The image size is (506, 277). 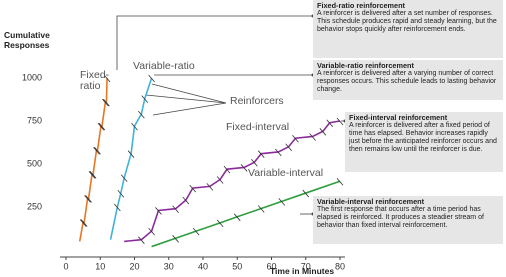 What do you see at coordinates (237, 266) in the screenshot?
I see `x-tick-label: 50` at bounding box center [237, 266].